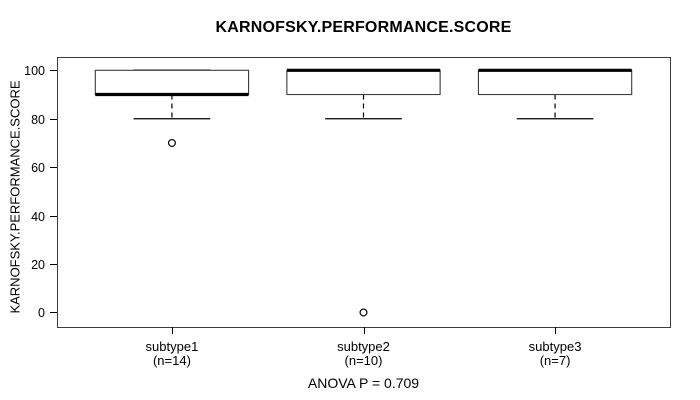 This screenshot has height=400, width=700. Describe the element at coordinates (38, 265) in the screenshot. I see `y-axis-tick-label: 20` at that location.